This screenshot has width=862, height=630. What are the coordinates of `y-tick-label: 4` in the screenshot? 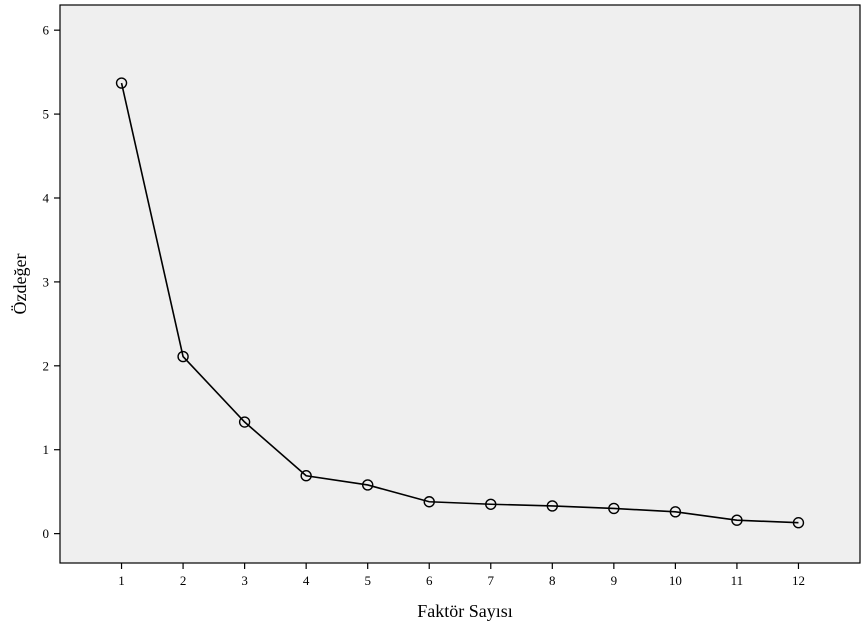 It's located at (46, 197).